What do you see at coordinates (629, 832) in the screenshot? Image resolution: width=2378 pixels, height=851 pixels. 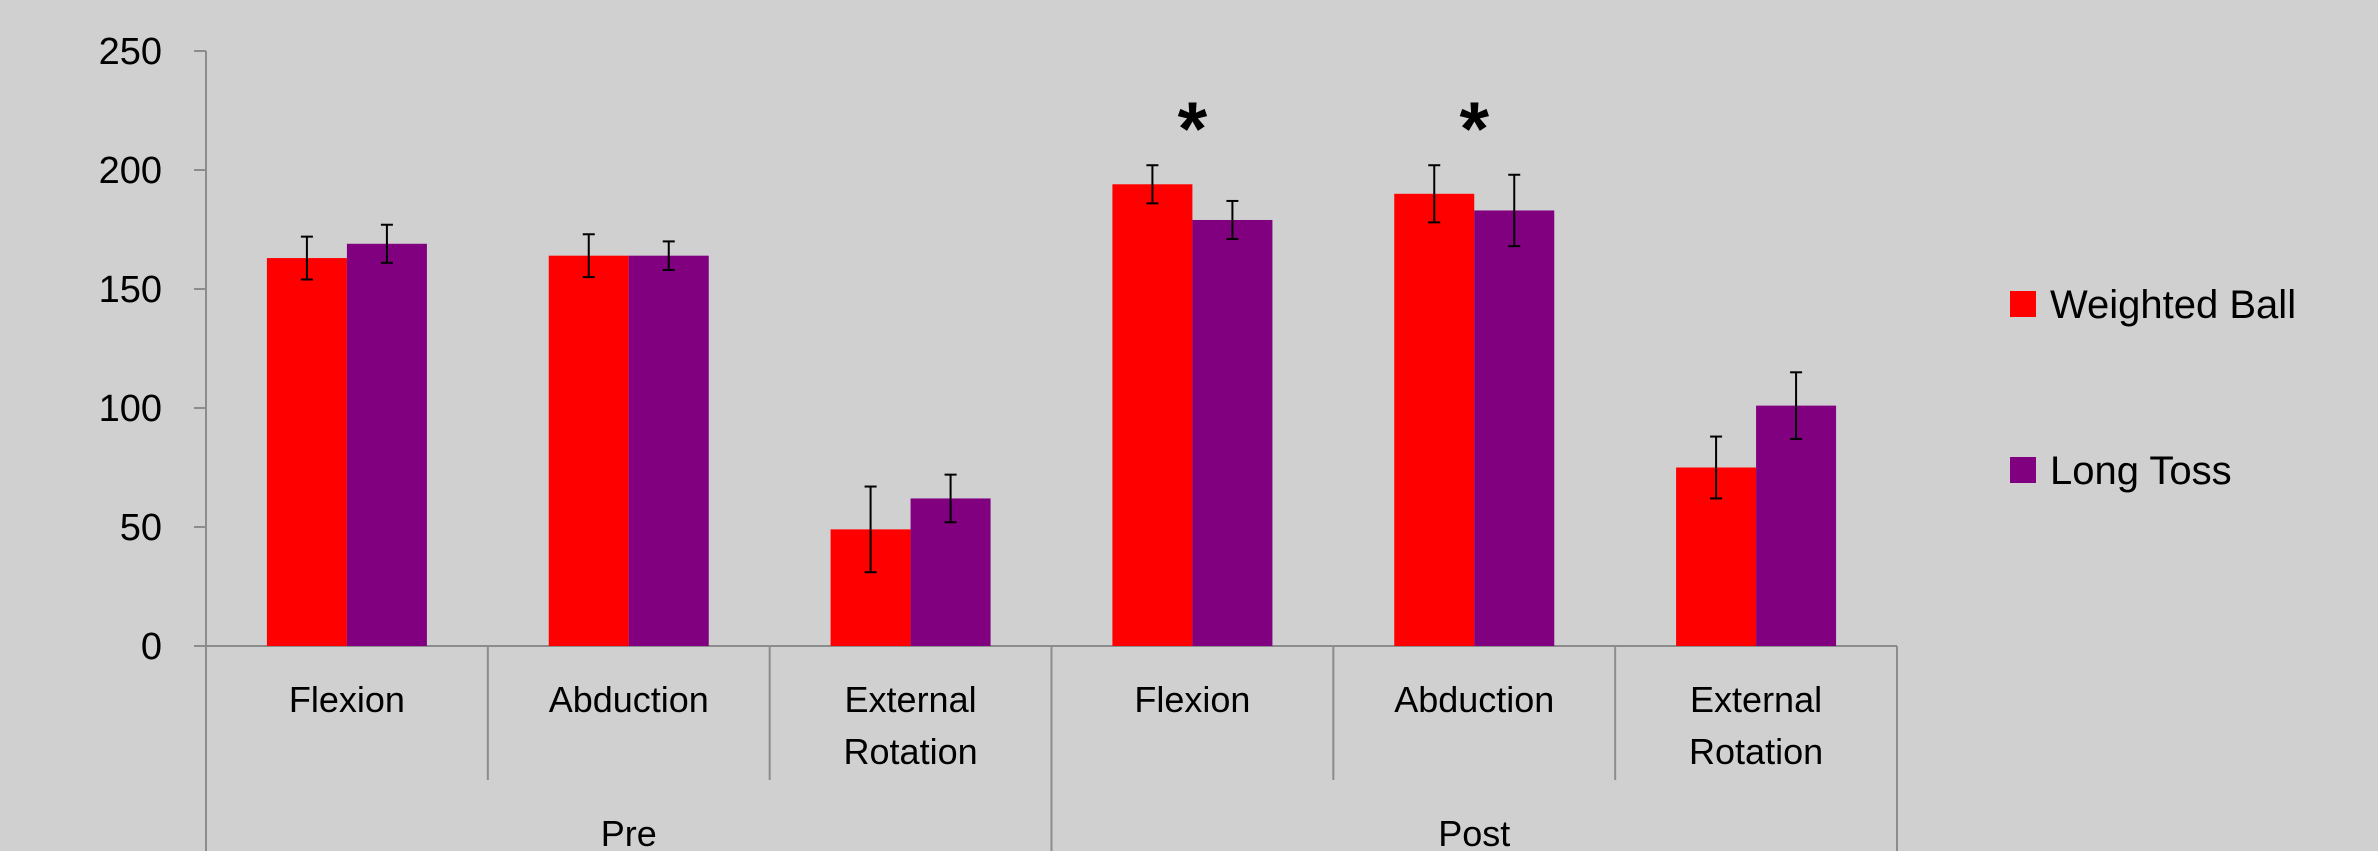 I see `group-label: Pre` at bounding box center [629, 832].